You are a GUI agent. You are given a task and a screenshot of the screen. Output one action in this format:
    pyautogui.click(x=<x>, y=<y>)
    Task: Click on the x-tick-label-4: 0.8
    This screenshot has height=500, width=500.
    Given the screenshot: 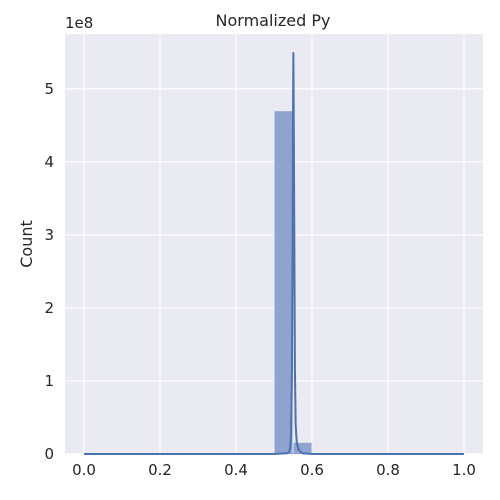 What is the action you would take?
    pyautogui.click(x=388, y=470)
    